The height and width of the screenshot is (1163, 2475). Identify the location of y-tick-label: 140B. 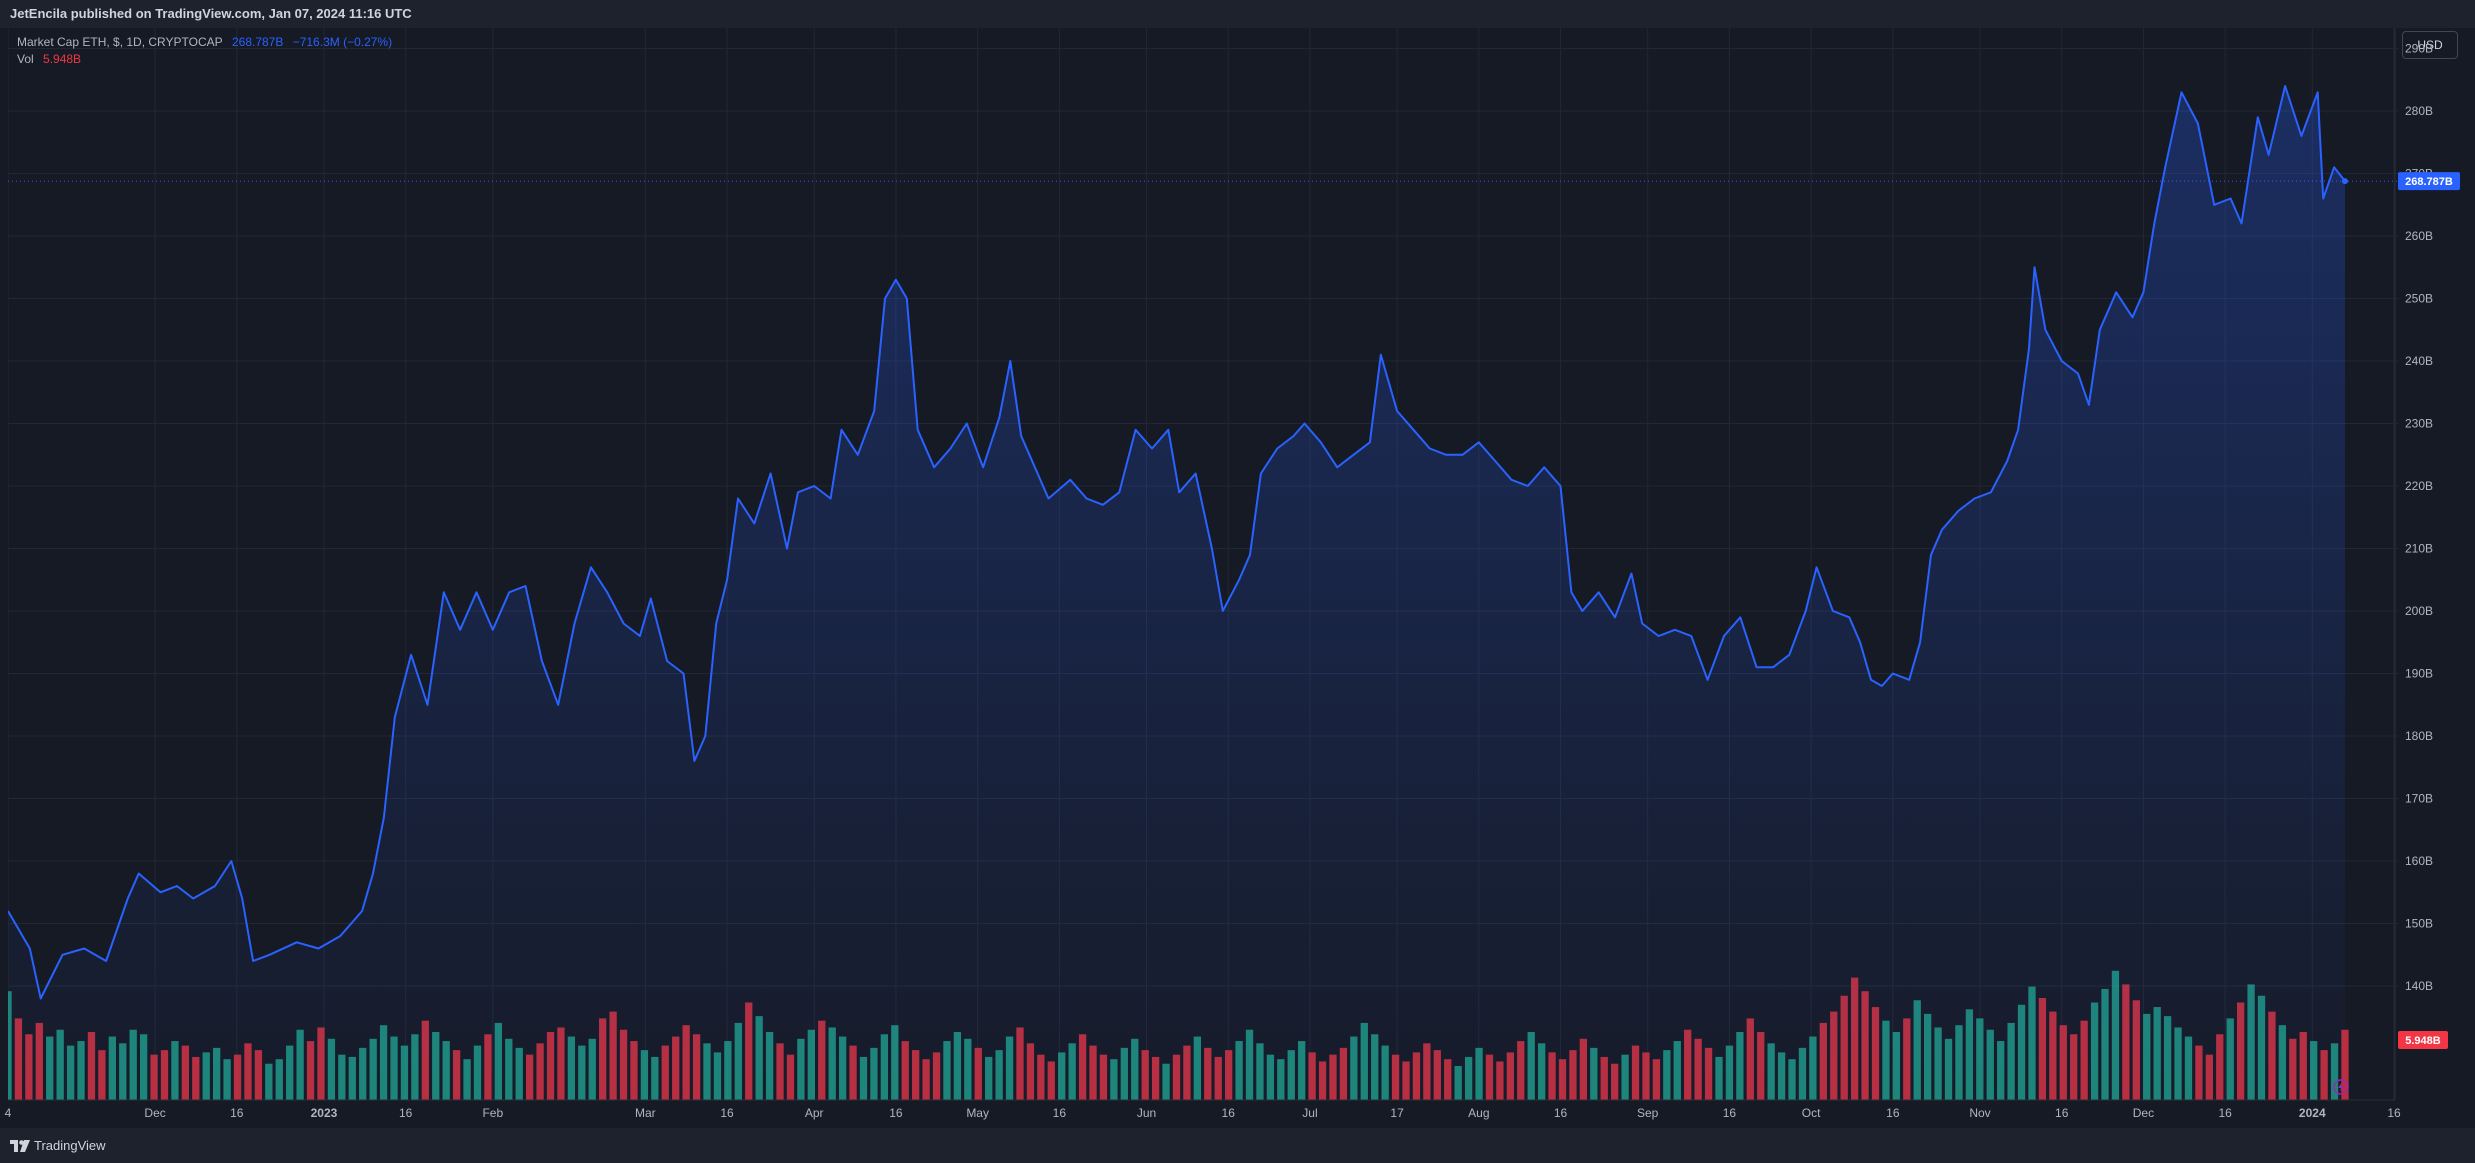
(2419, 986).